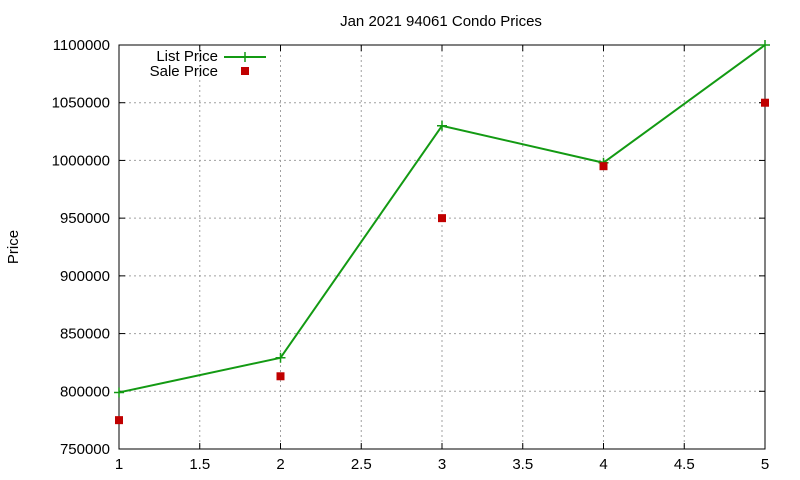  I want to click on legend-label-list-price: List Price, so click(187, 56).